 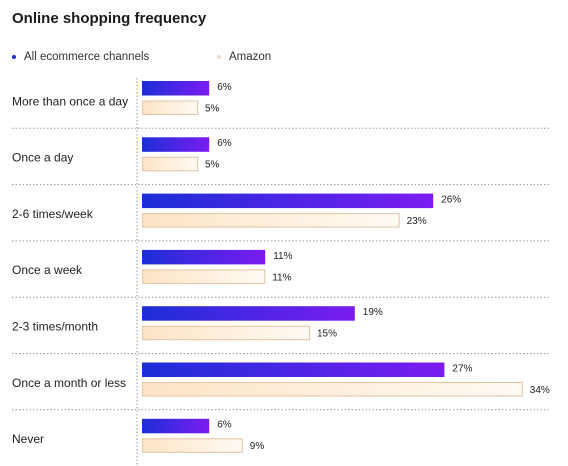 What do you see at coordinates (212, 108) in the screenshot?
I see `value-label-amazon-more-than-once-a-day: 5%` at bounding box center [212, 108].